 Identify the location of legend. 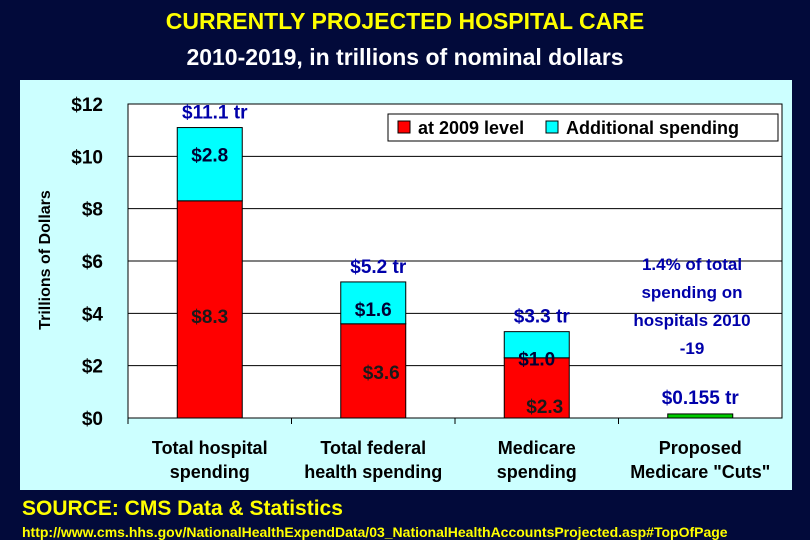
(583, 127).